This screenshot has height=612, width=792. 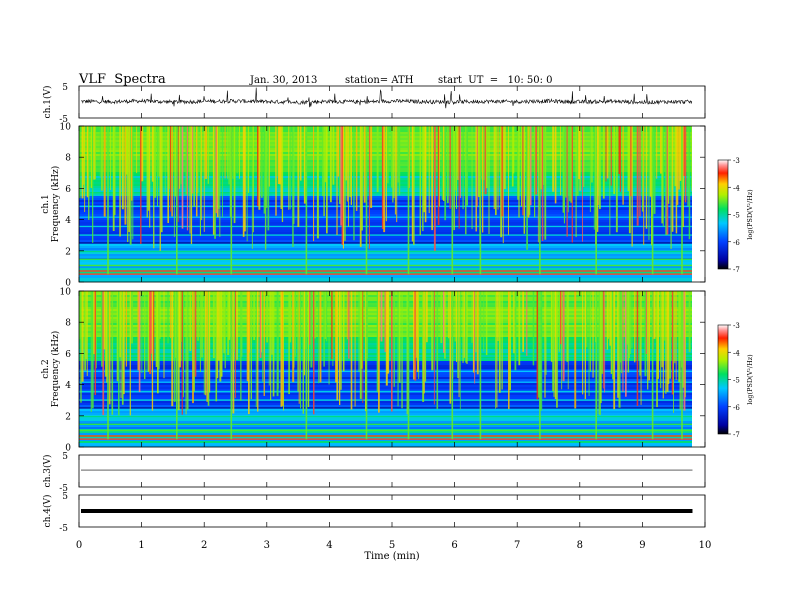 I want to click on ch1-ytick-bottom: -5, so click(x=63, y=120).